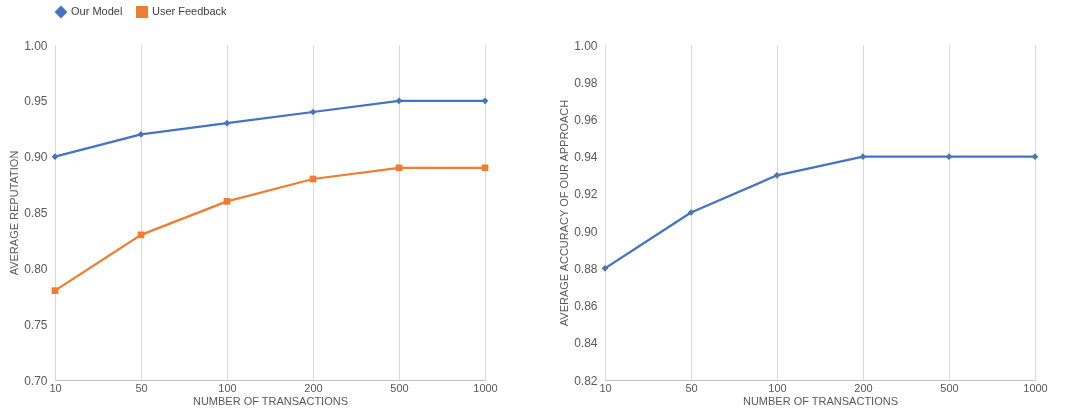  Describe the element at coordinates (36, 213) in the screenshot. I see `y-tick-label: 0.85` at that location.